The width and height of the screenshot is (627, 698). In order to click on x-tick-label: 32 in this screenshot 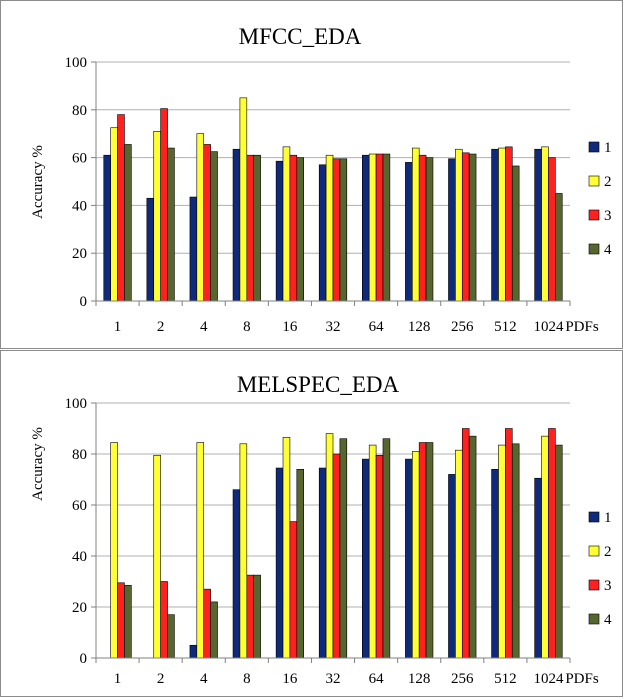, I will do `click(333, 327)`.